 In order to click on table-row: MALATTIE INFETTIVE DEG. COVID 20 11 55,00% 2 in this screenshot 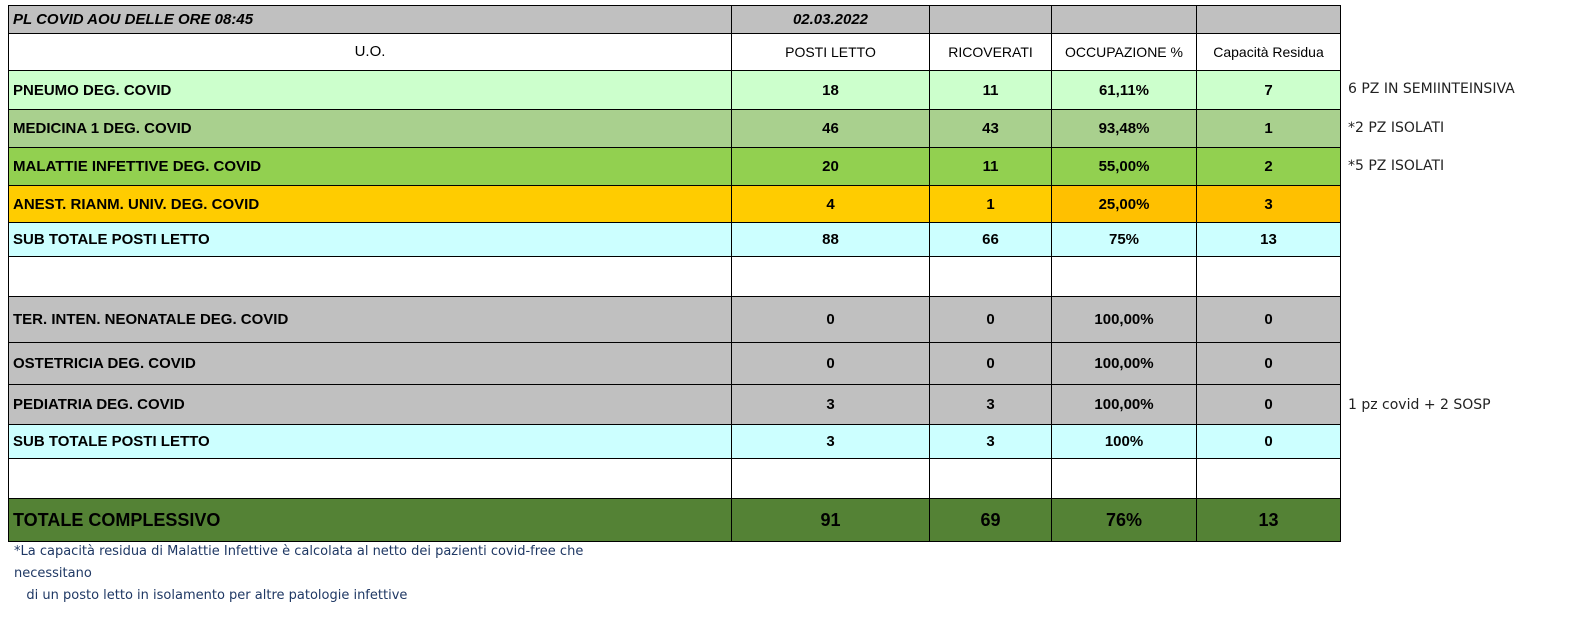, I will do `click(674, 166)`.